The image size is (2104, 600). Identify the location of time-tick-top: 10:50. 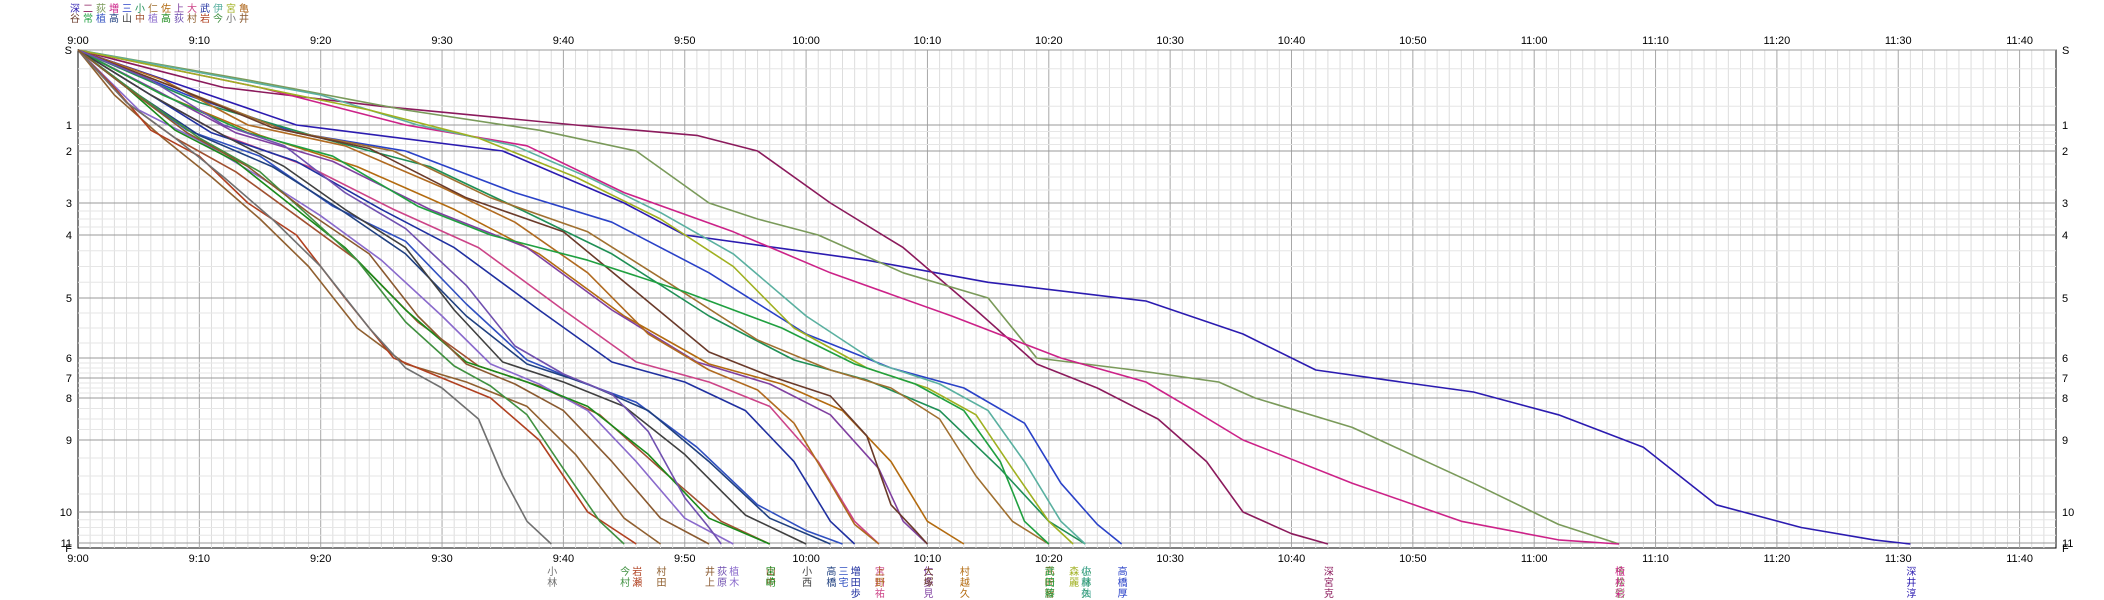
(1413, 41).